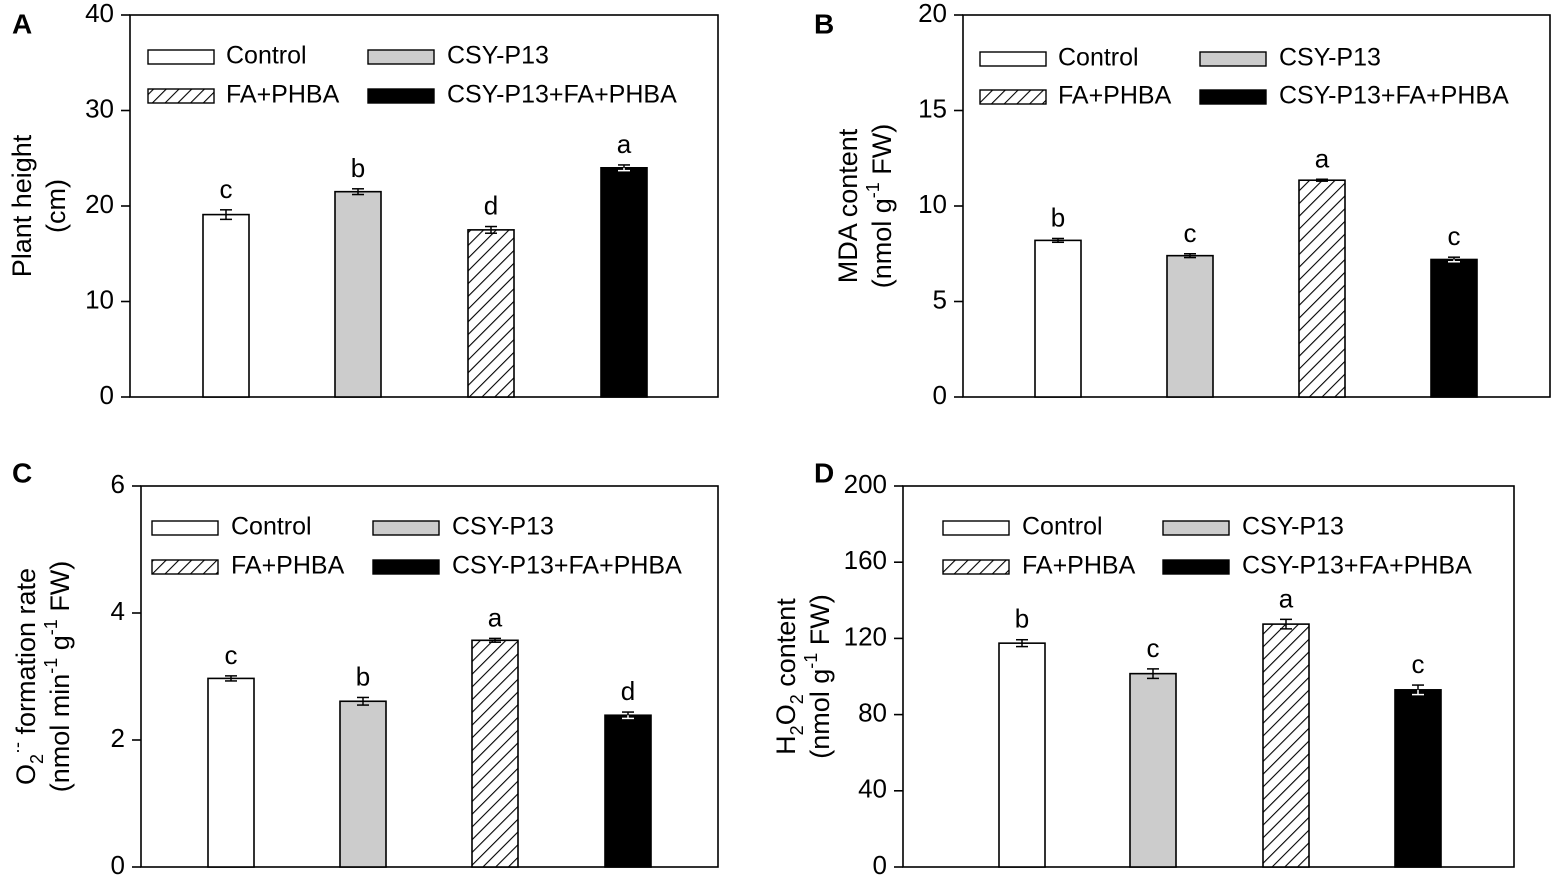 Image resolution: width=1552 pixels, height=883 pixels. I want to click on y-tick-label: 15, so click(932, 108).